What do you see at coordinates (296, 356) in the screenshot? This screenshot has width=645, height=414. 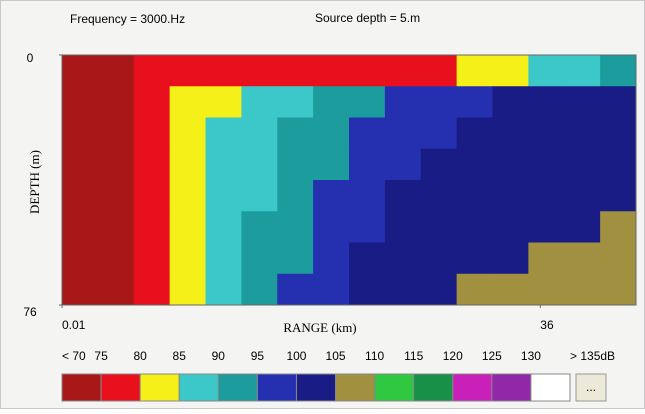 I see `color-scale-label: 100` at bounding box center [296, 356].